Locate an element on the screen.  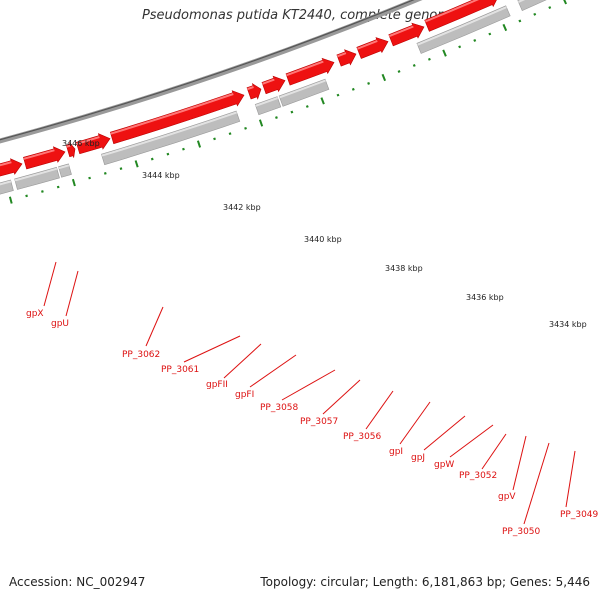
scale-label-3442-kbp: 3442 kbp is located at coordinates (242, 207).